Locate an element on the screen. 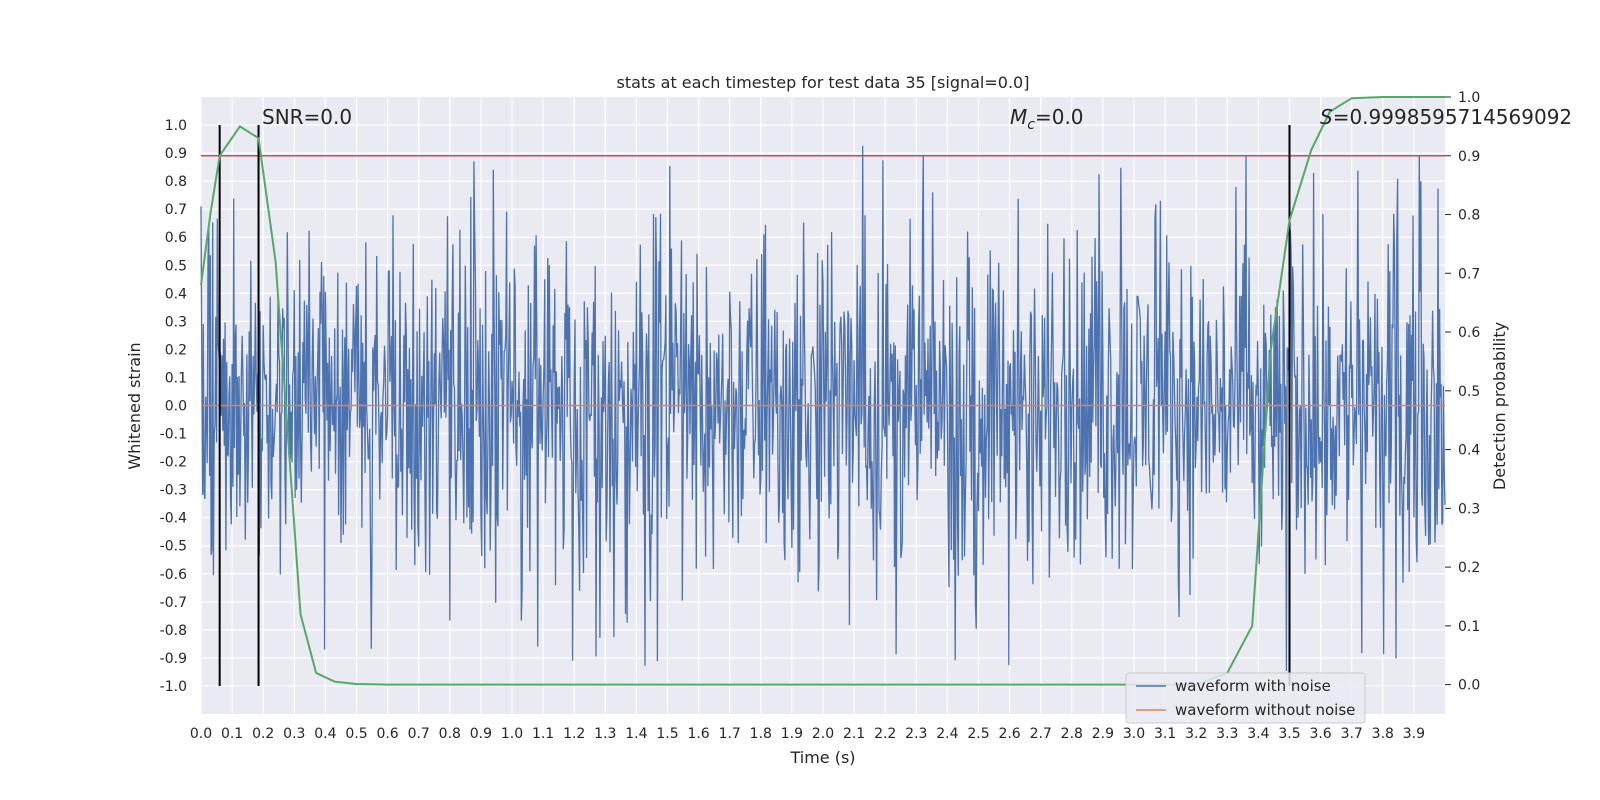  y2-tick-label: 0.8 is located at coordinates (1469, 216).